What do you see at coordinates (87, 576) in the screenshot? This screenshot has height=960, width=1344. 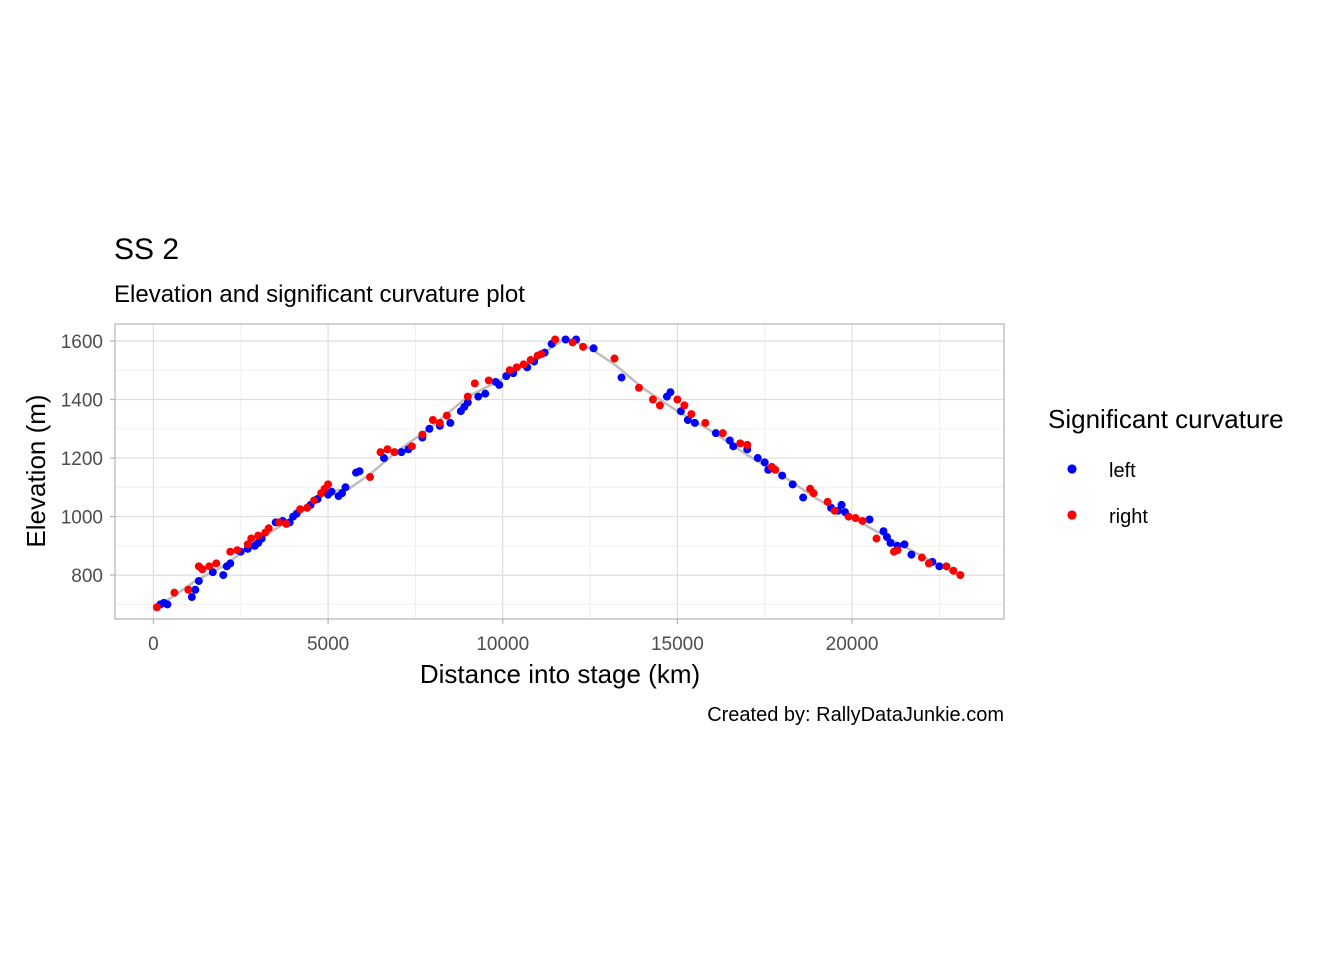 I see `y-tick-label: 800` at bounding box center [87, 576].